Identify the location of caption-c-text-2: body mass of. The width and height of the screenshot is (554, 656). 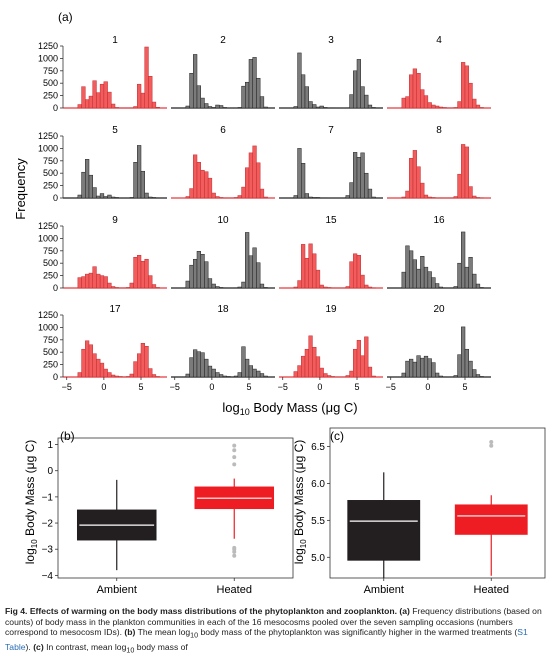
(161, 647).